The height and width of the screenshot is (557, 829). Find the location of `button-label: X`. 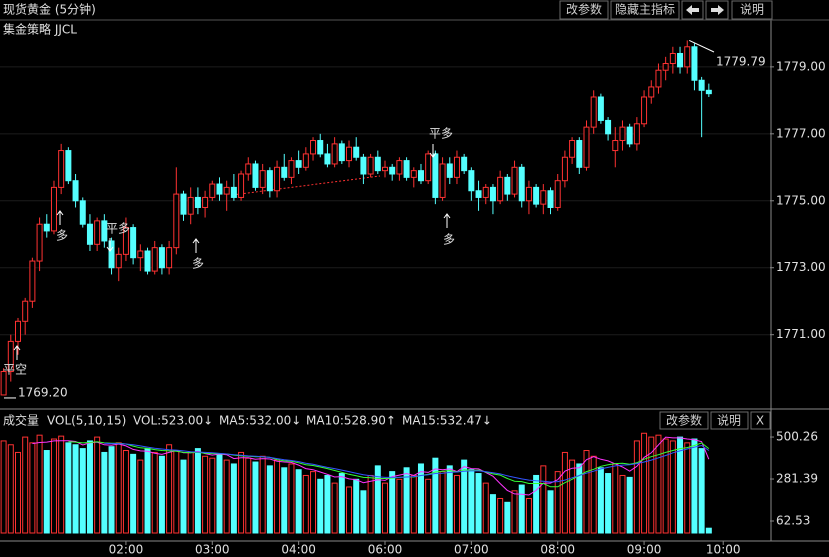

button-label: X is located at coordinates (760, 421).